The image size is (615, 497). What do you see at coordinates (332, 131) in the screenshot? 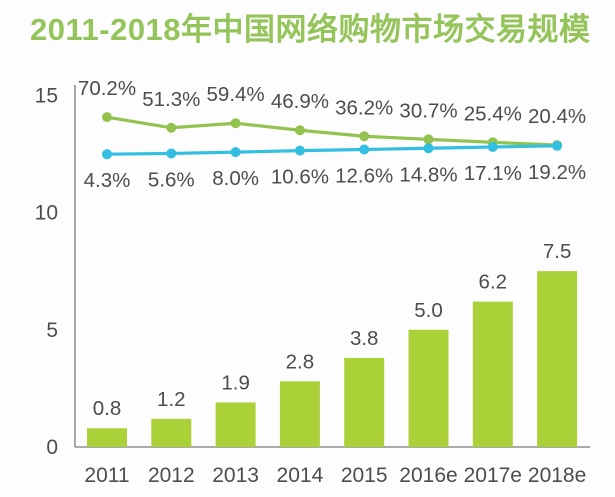
I see `green-line-series-line` at bounding box center [332, 131].